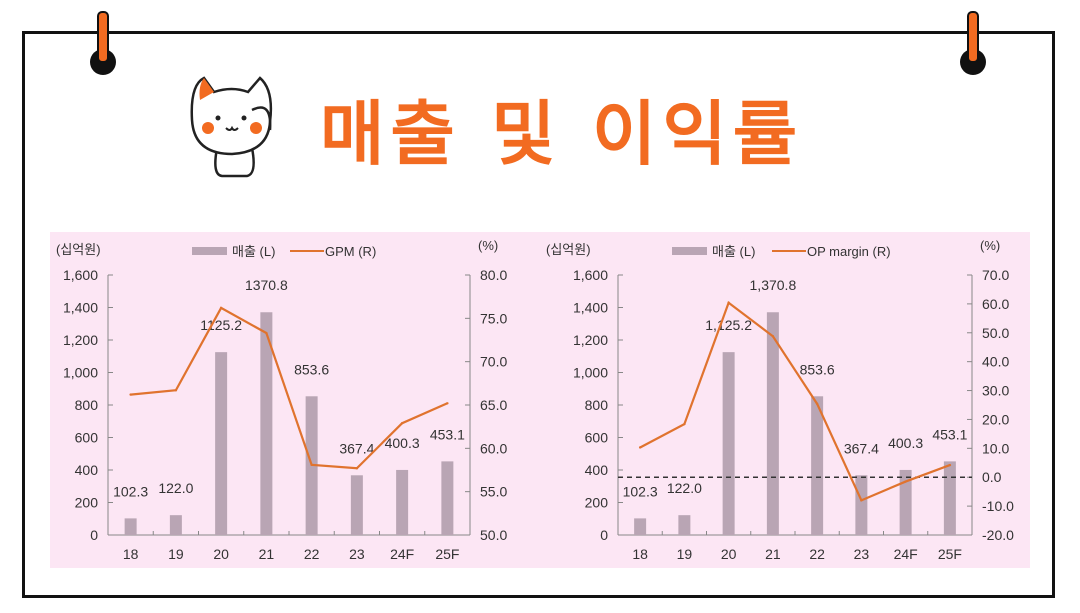 This screenshot has height=613, width=1080. I want to click on right-tick-label: 20.0, so click(995, 419).